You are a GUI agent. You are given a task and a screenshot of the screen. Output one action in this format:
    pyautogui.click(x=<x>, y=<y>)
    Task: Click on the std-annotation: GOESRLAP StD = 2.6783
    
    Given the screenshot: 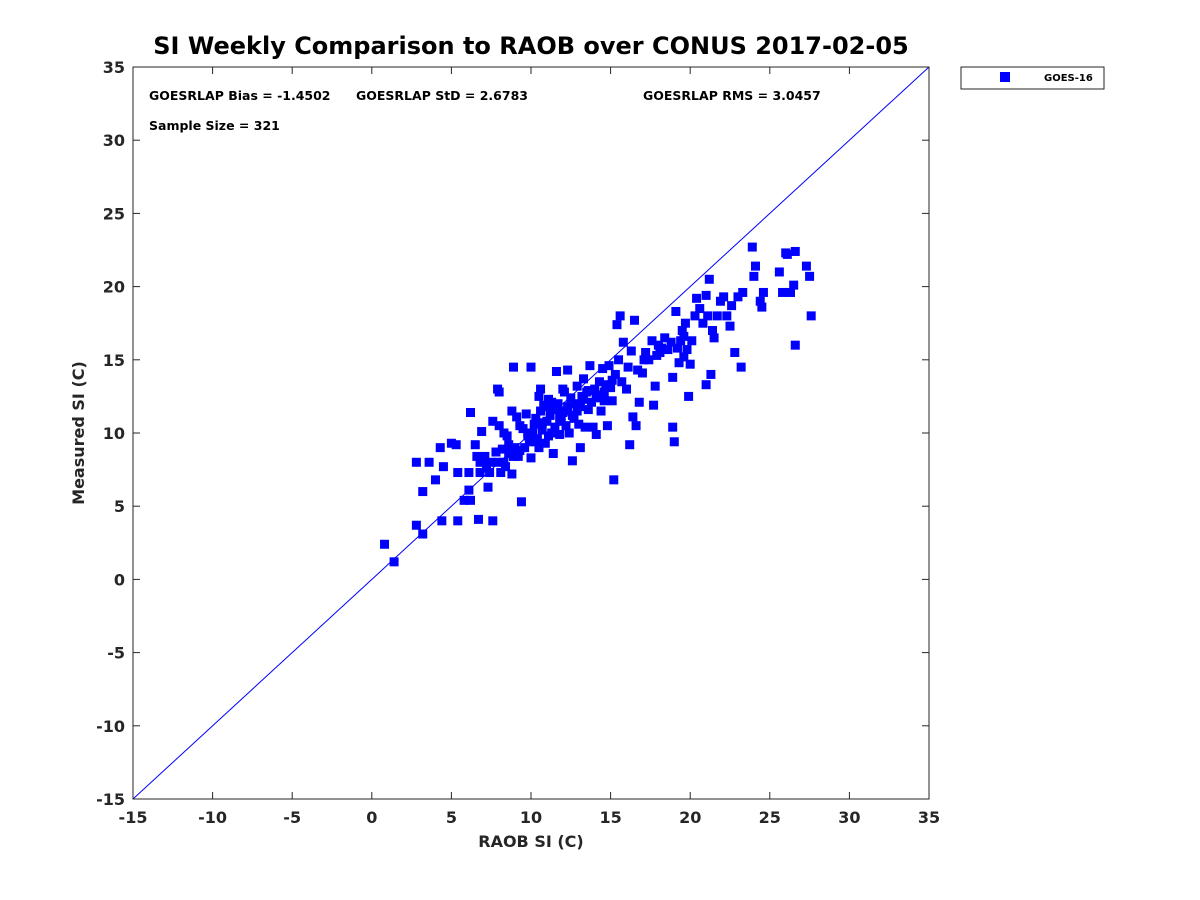 What is the action you would take?
    pyautogui.click(x=442, y=95)
    